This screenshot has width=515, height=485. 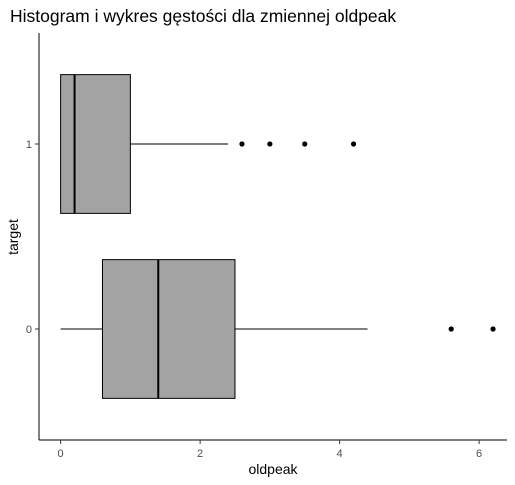 I want to click on x-axis-label: oldpeak, so click(x=273, y=469).